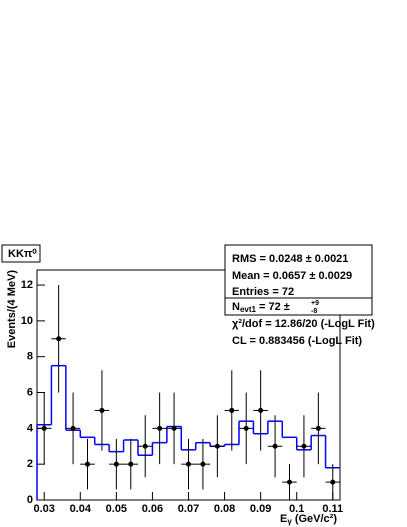 The width and height of the screenshot is (407, 527). I want to click on y-tick-label: 0, so click(30, 500).